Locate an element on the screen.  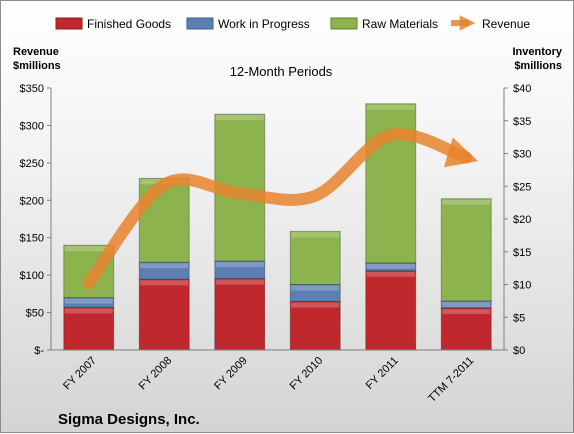
bar-raw-materials-ttm-7-2011 is located at coordinates (466, 250).